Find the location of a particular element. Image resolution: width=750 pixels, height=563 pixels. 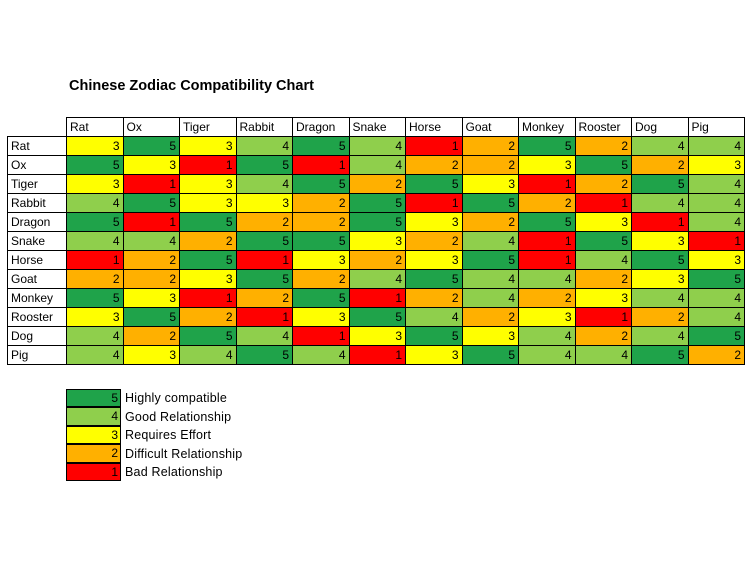

column-header: Rooster is located at coordinates (603, 127).